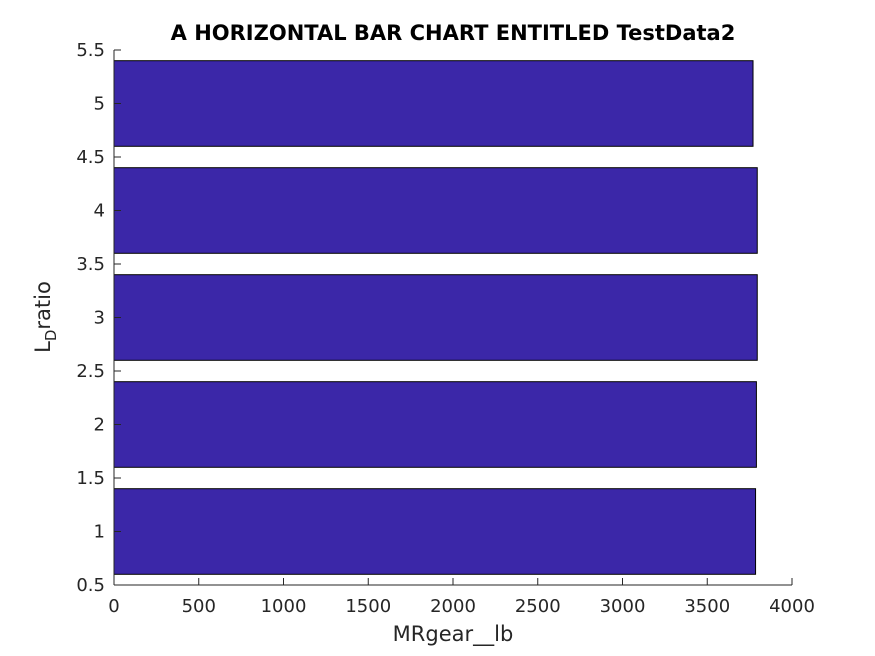 The height and width of the screenshot is (656, 875). I want to click on x-ticks-group: 0 500 1000 1500 2000 2500 3000 3500 4000, so click(461, 597).